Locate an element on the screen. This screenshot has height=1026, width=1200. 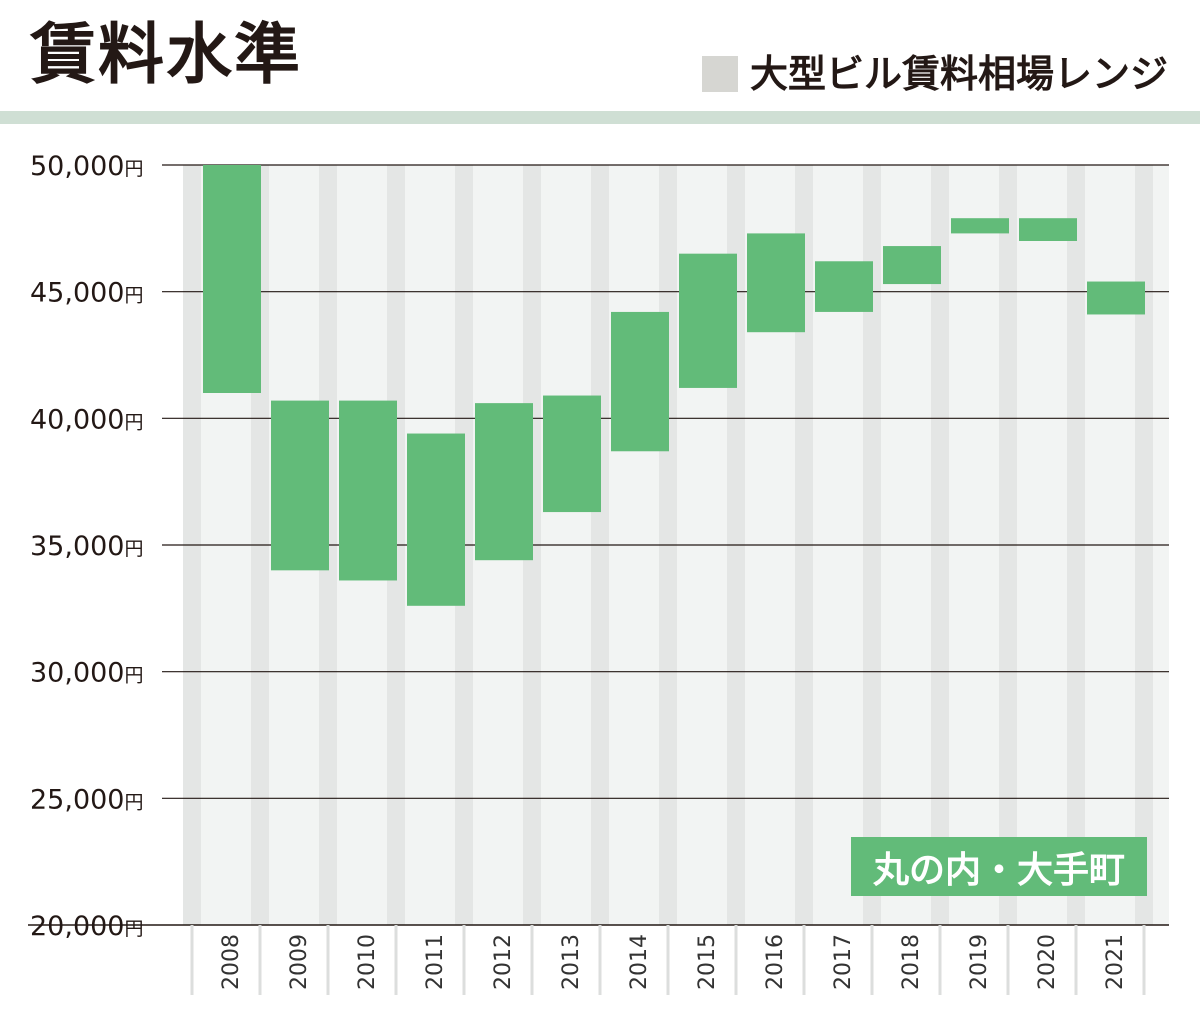
y-tick-label: 35,000円 is located at coordinates (87, 546).